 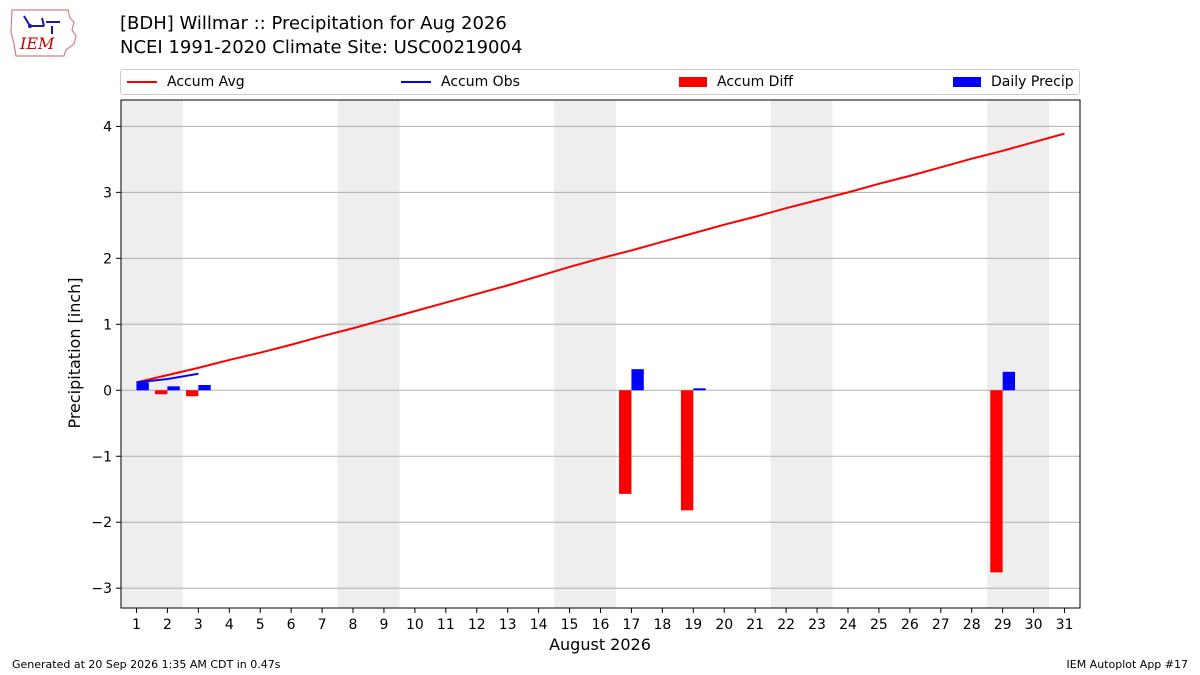 What do you see at coordinates (43, 33) in the screenshot?
I see `iem-logo: IEM` at bounding box center [43, 33].